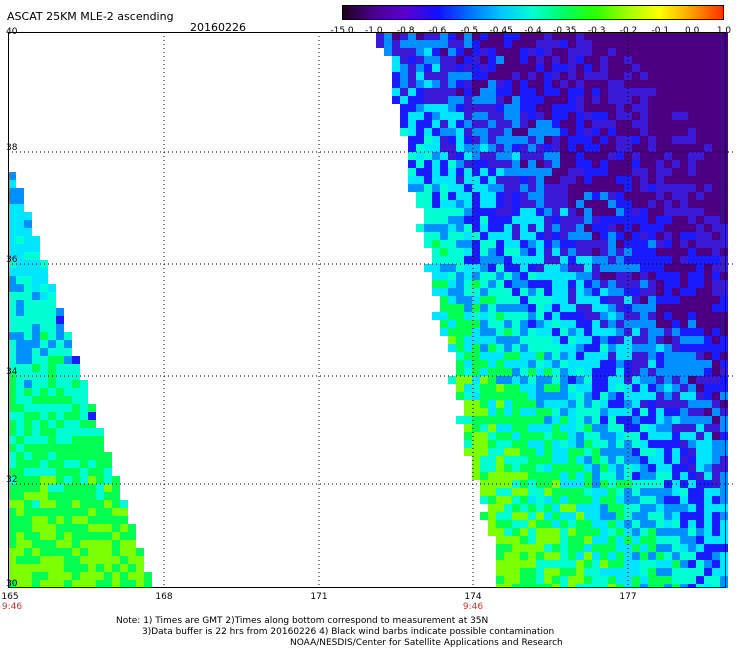  I want to click on lon-label-165: 165, so click(10, 597).